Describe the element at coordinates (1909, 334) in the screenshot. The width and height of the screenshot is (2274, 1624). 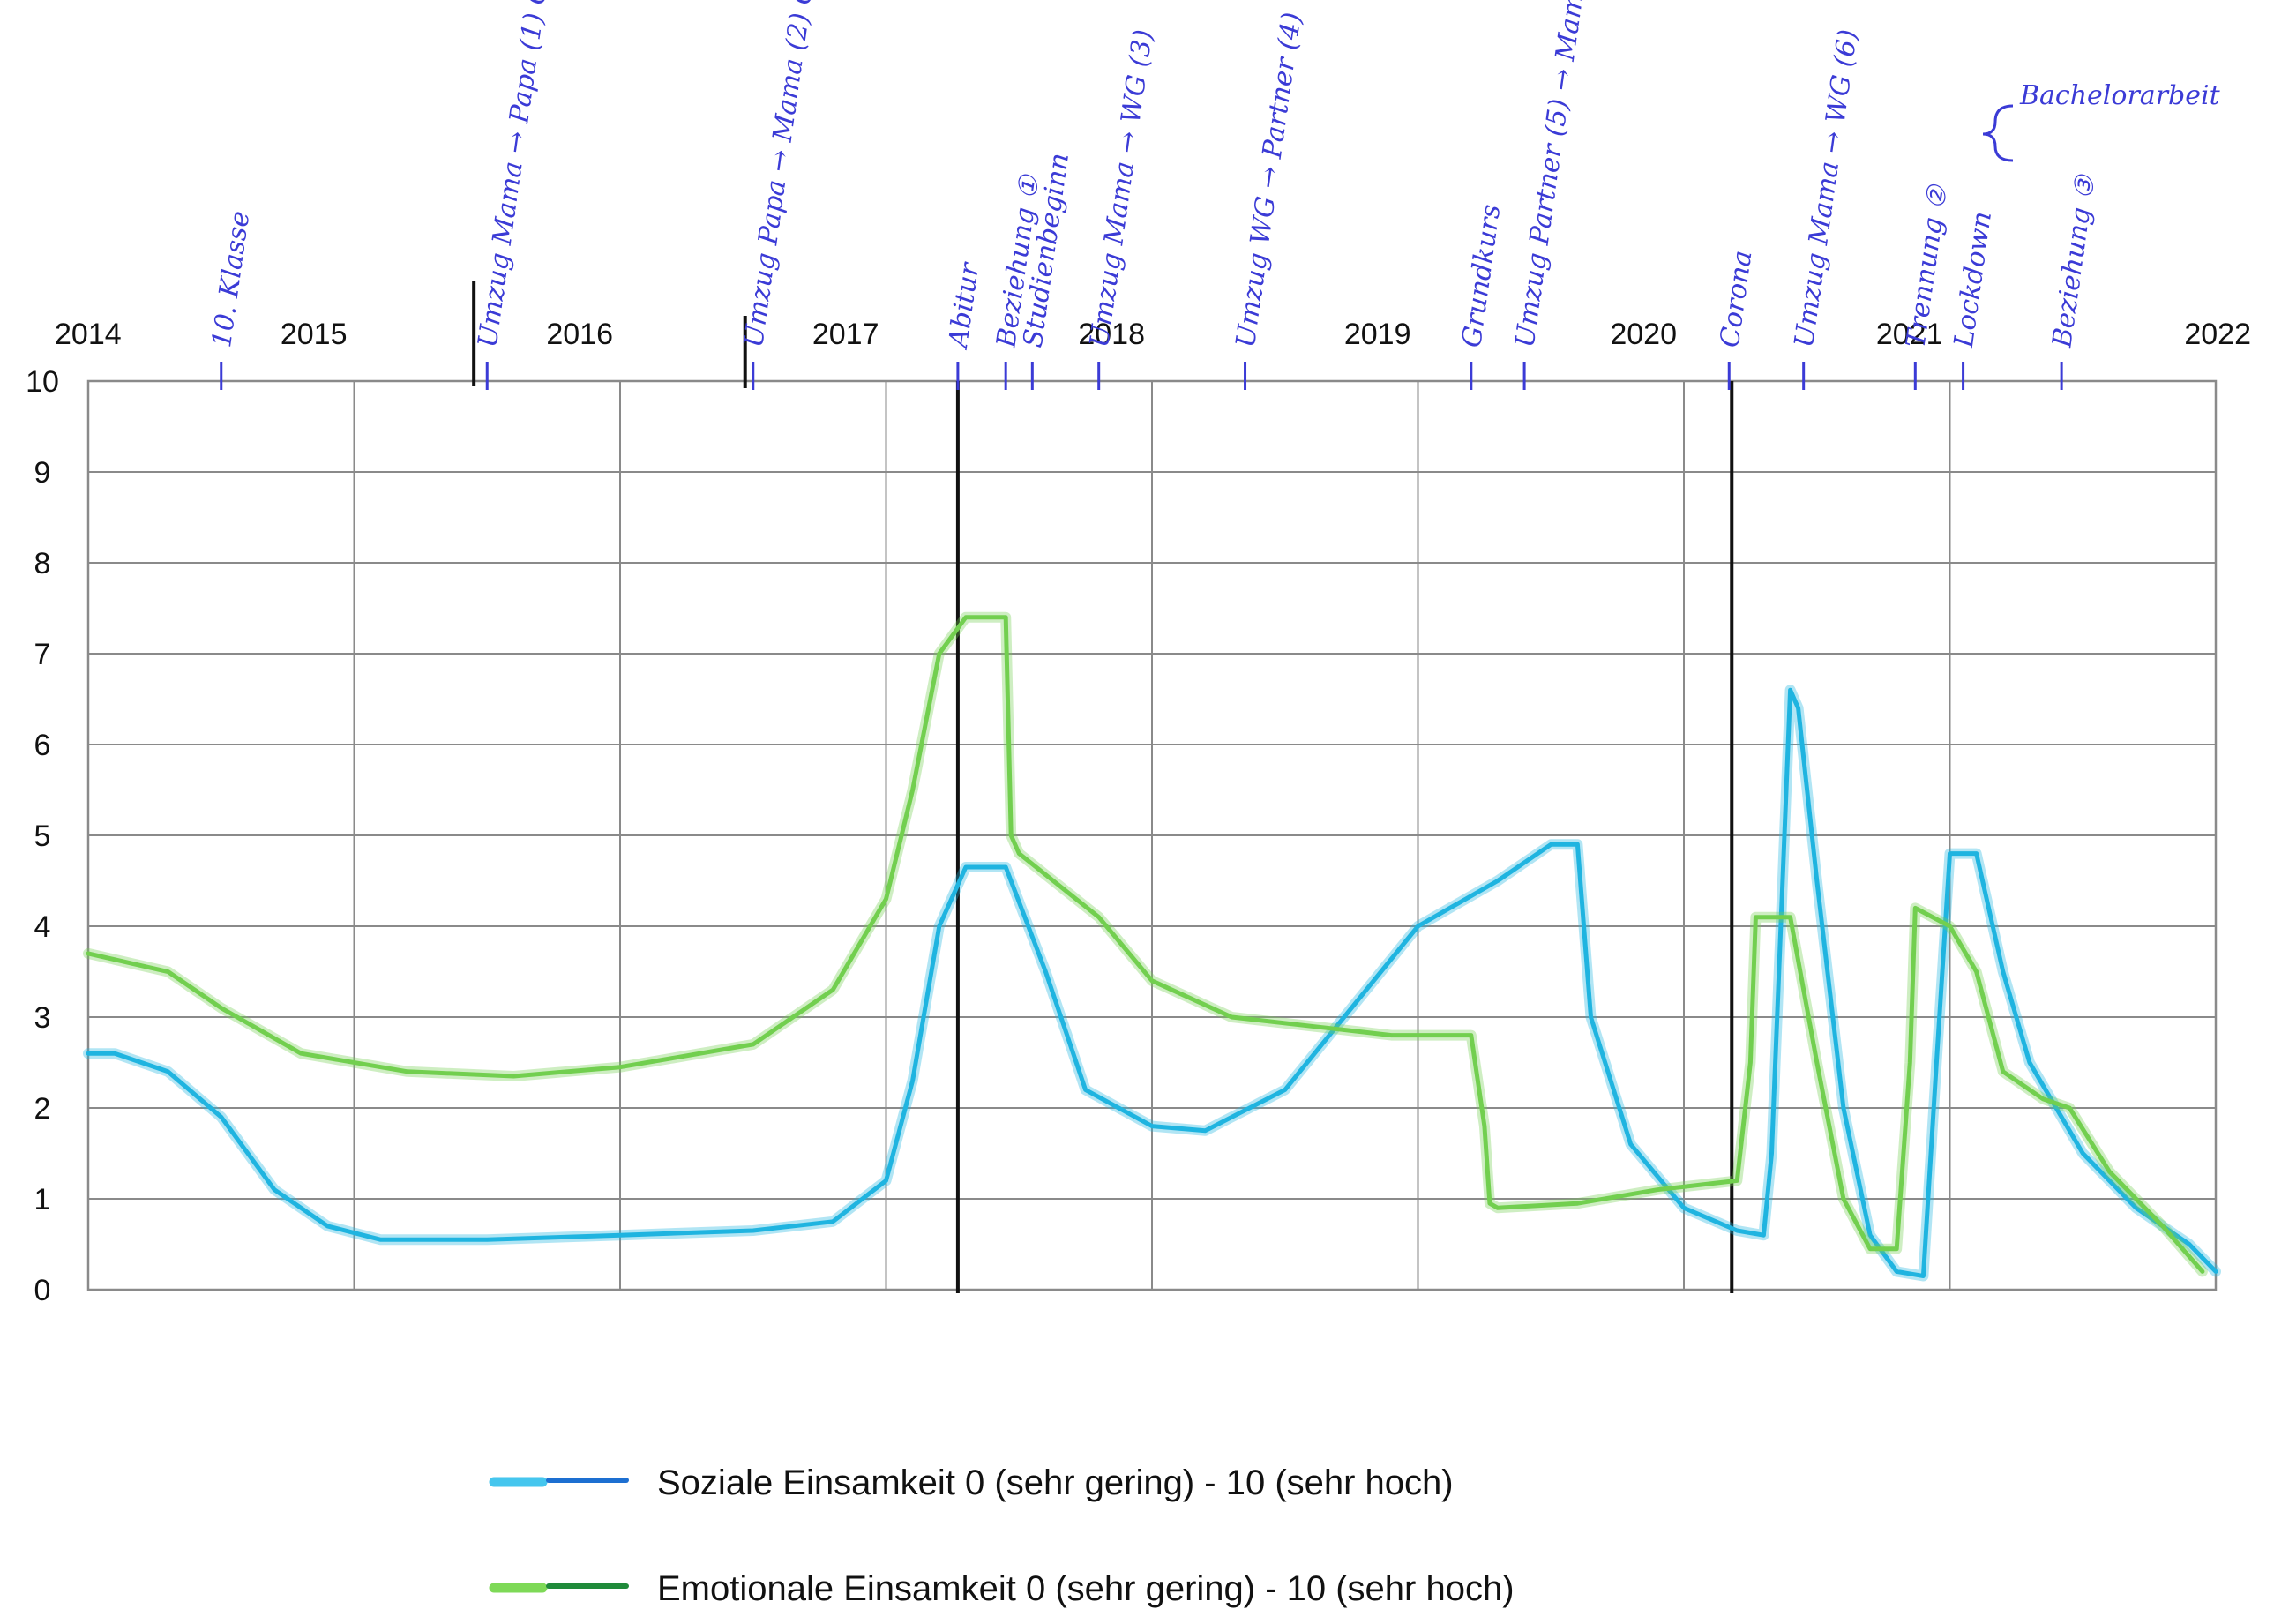
I see `x-tick-label: 2021` at that location.